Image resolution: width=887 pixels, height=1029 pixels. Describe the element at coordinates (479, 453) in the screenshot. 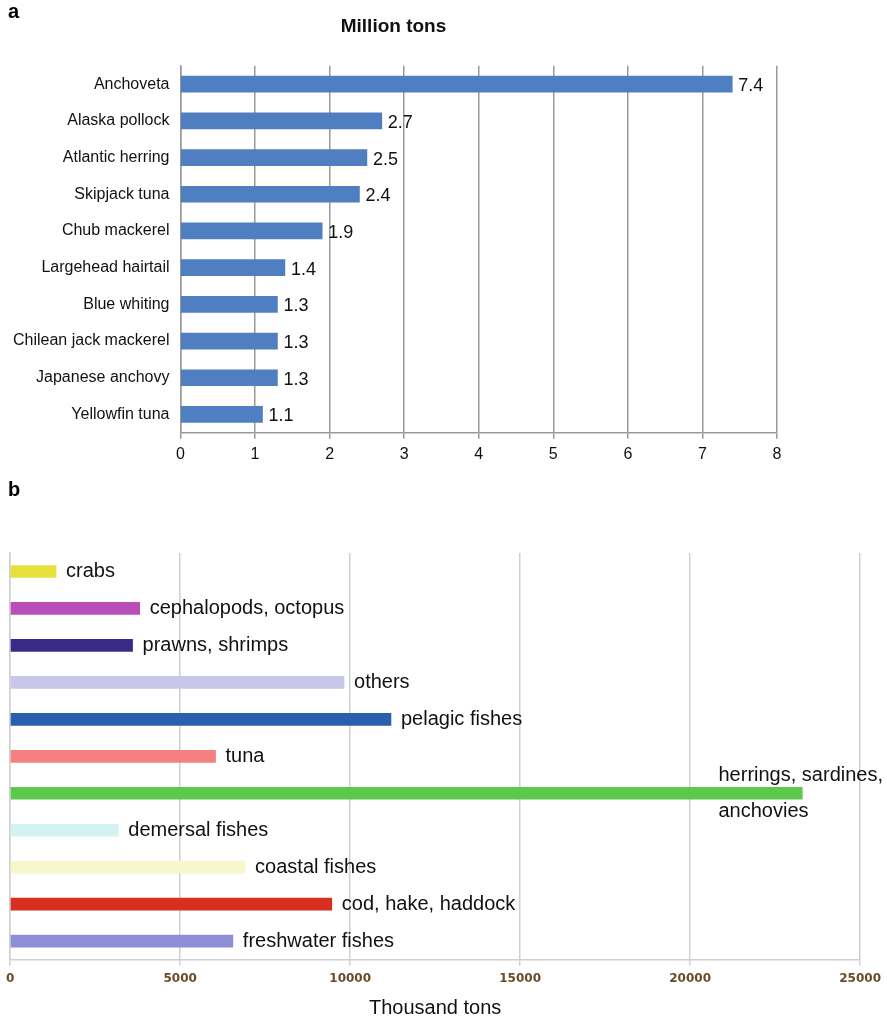

I see `x-tick-label: 4` at that location.